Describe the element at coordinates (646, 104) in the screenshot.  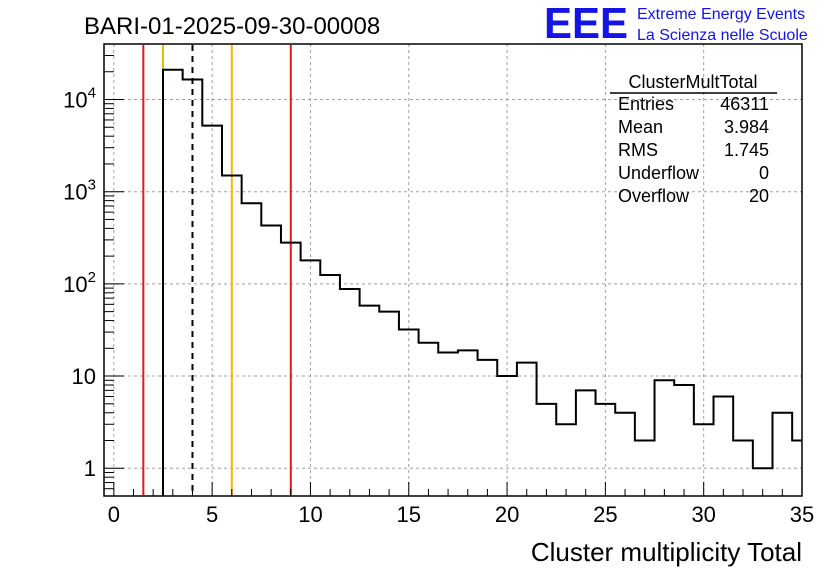
I see `stats-label: Entries` at that location.